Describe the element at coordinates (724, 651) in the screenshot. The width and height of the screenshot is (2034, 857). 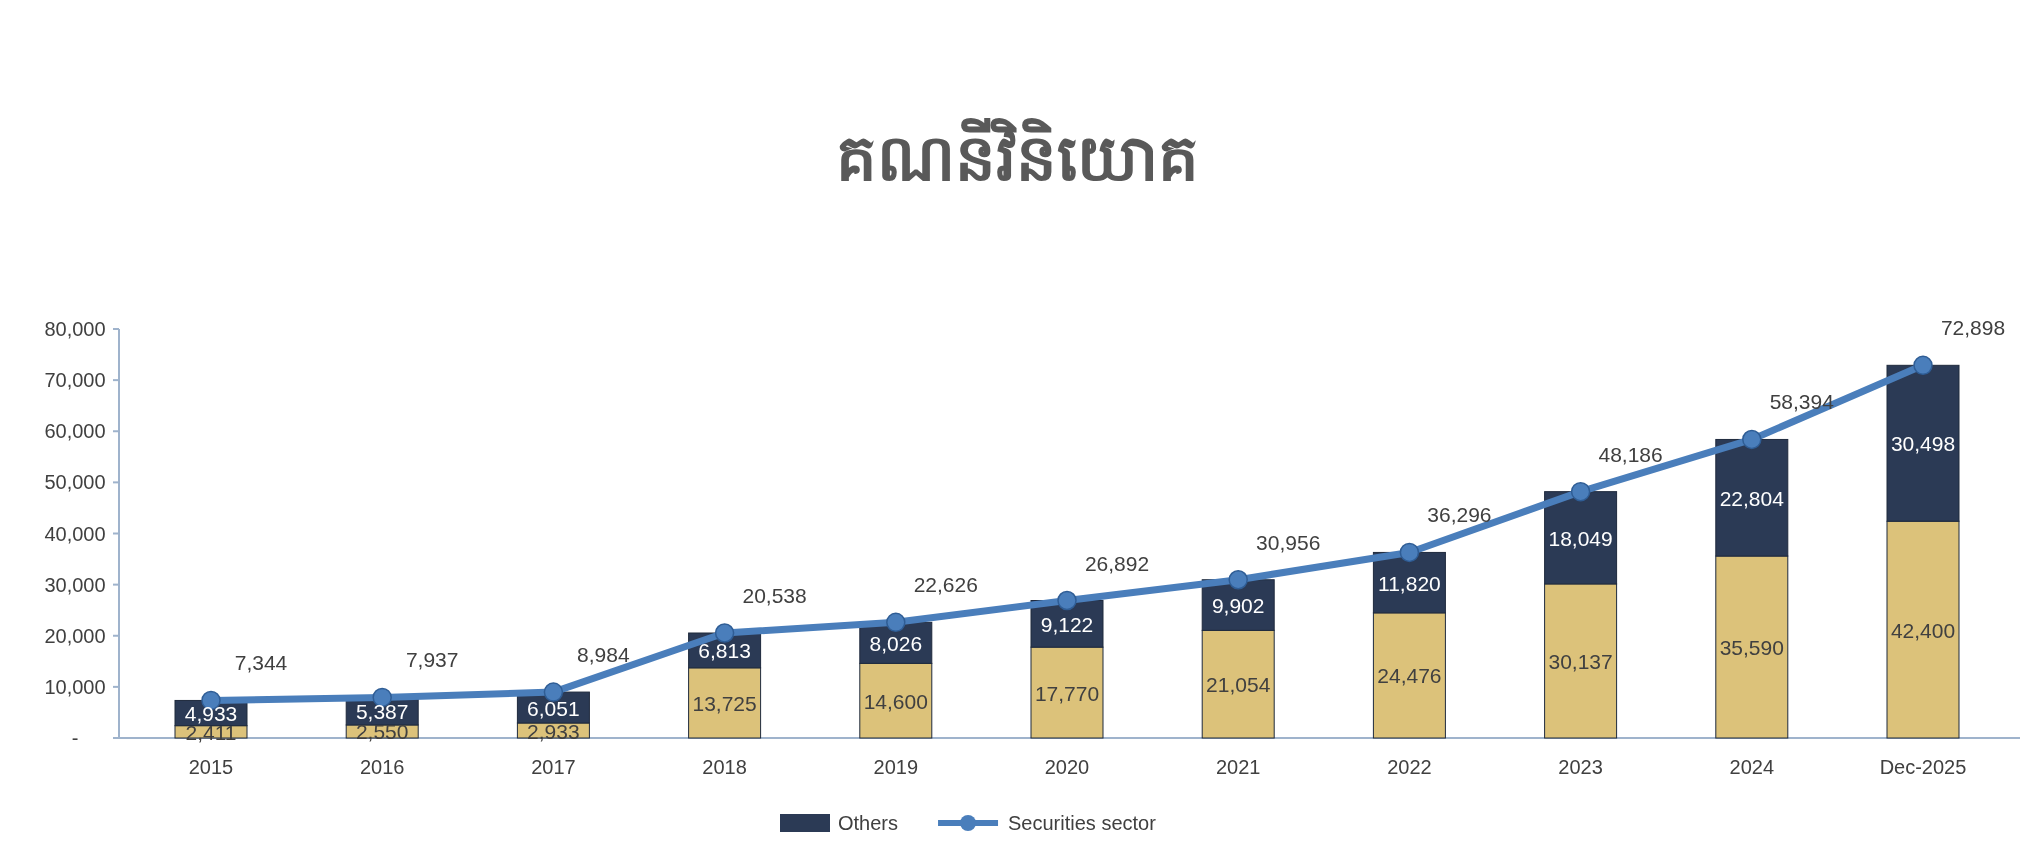
I see `data-label: 6,813` at that location.